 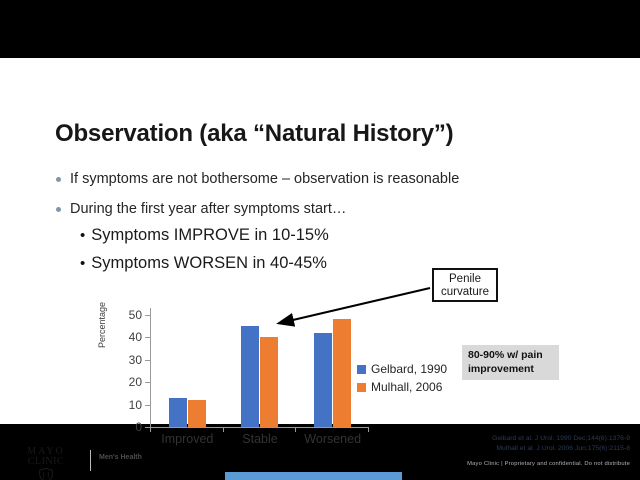 I want to click on legend-entry: Mulhall, 2006, so click(x=402, y=387).